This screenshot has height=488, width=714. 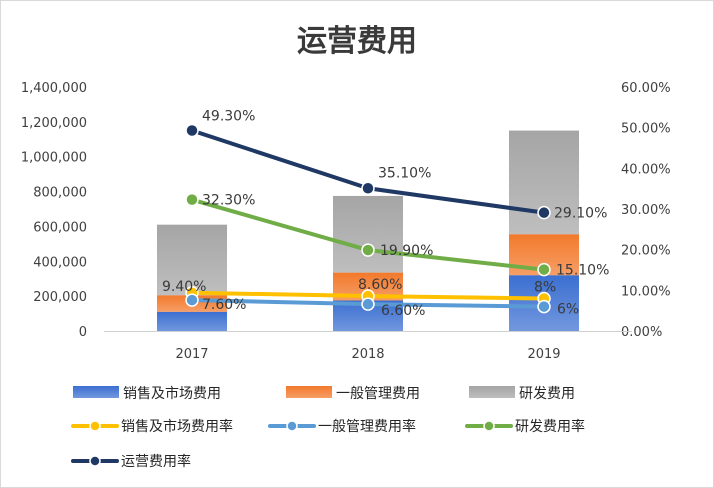 I want to click on x-axis: 2017 2018 2019, so click(x=368, y=346).